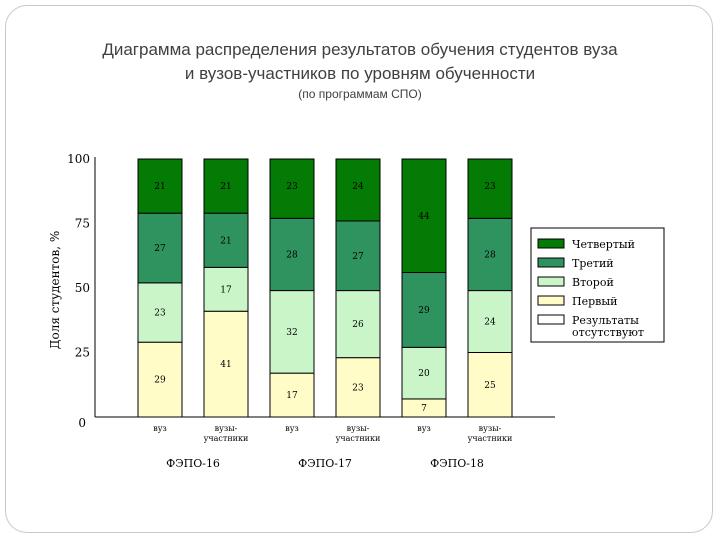 This screenshot has height=540, width=720. Describe the element at coordinates (605, 320) in the screenshot. I see `legend-label: Результаты` at that location.